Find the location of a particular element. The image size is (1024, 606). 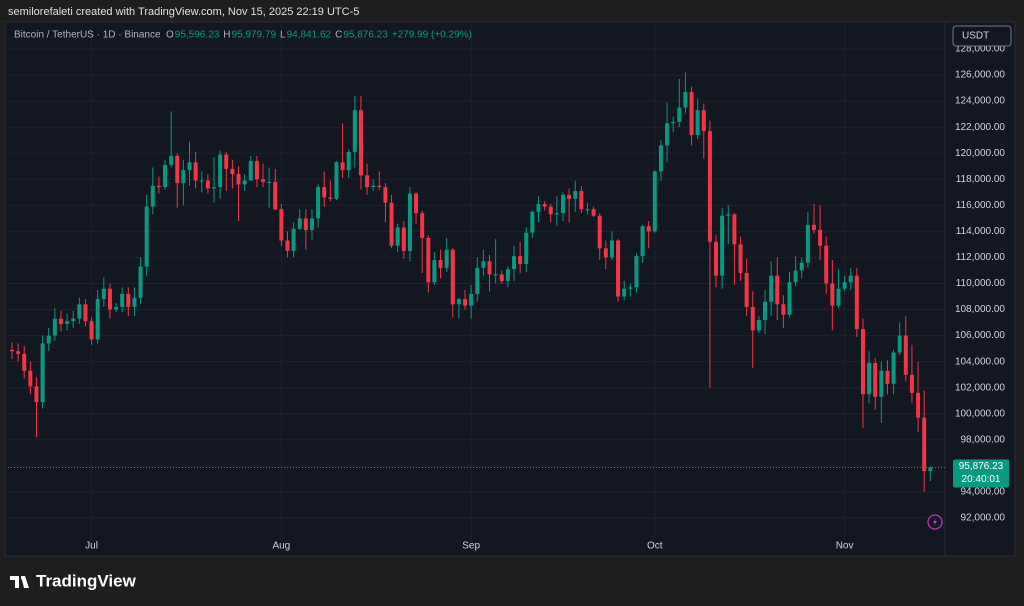

brand: TradingView is located at coordinates (86, 580).